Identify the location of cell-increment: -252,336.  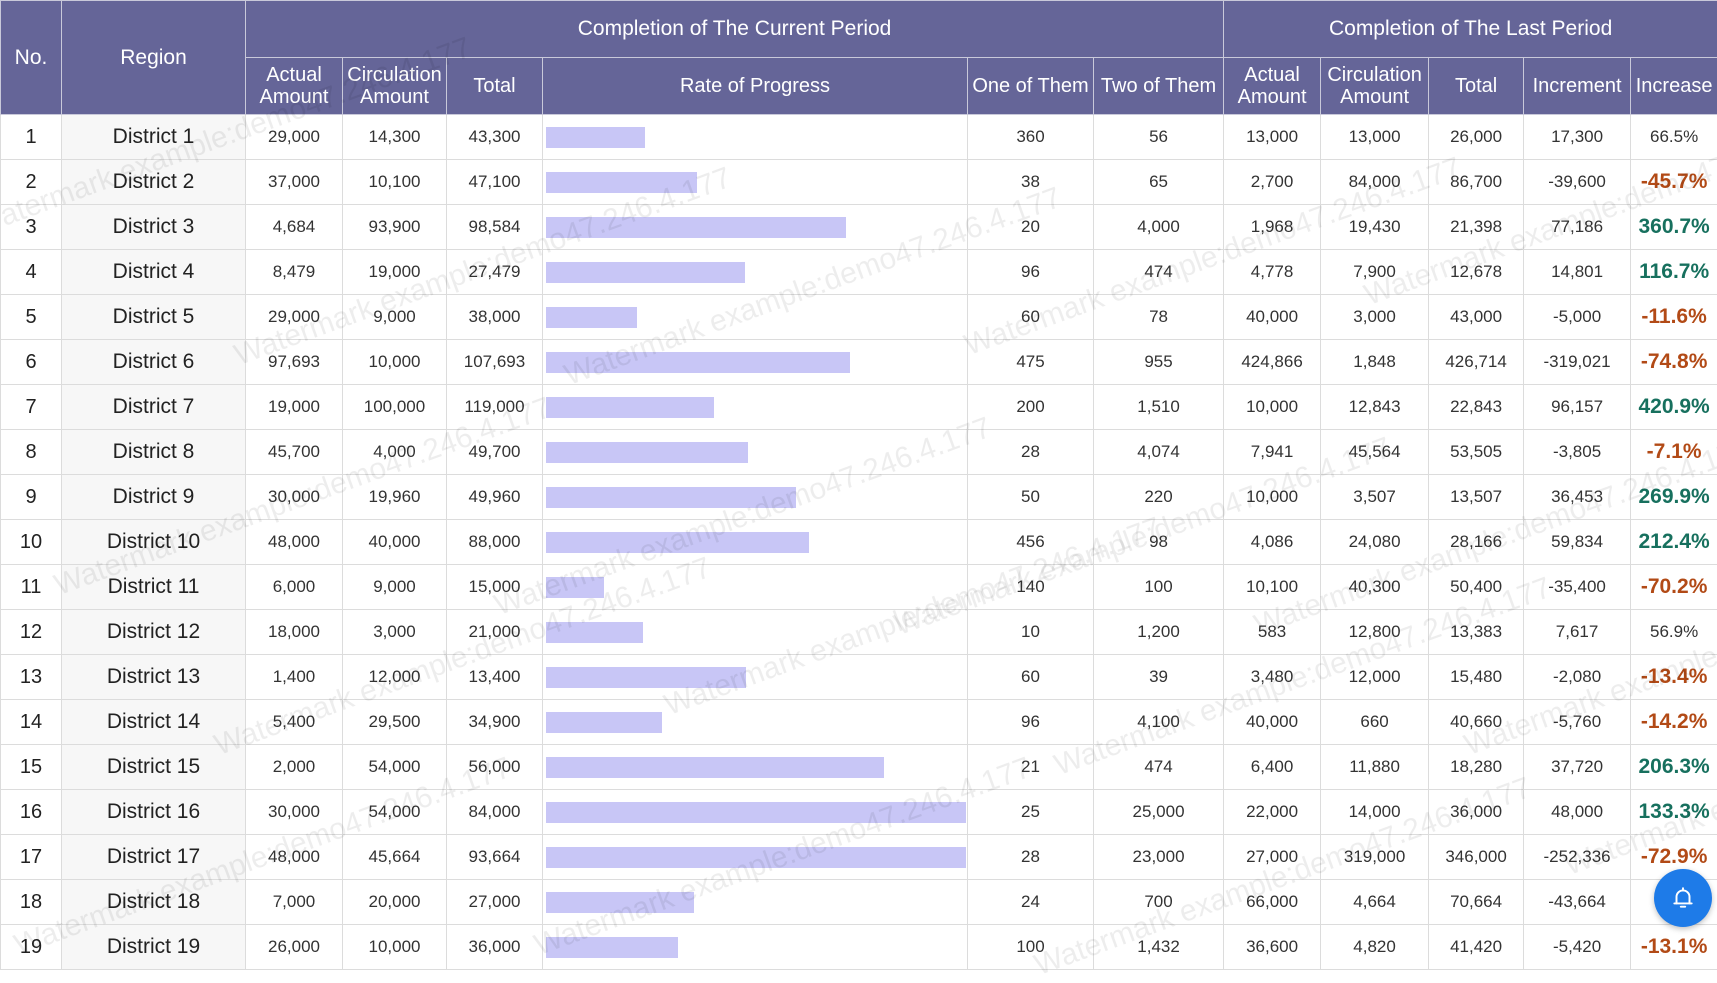
(1577, 857).